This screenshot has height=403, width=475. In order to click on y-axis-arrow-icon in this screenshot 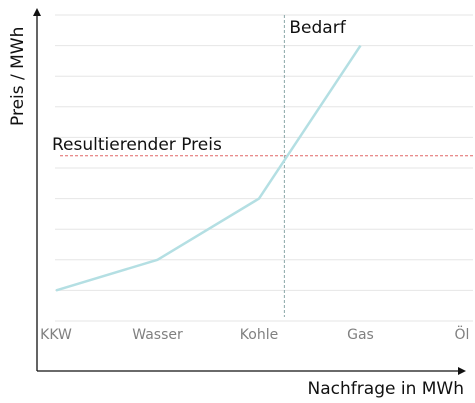, I will do `click(37, 12)`.